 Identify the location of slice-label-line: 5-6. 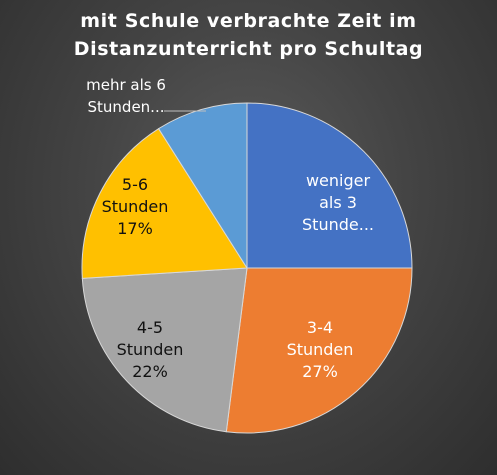
(135, 184).